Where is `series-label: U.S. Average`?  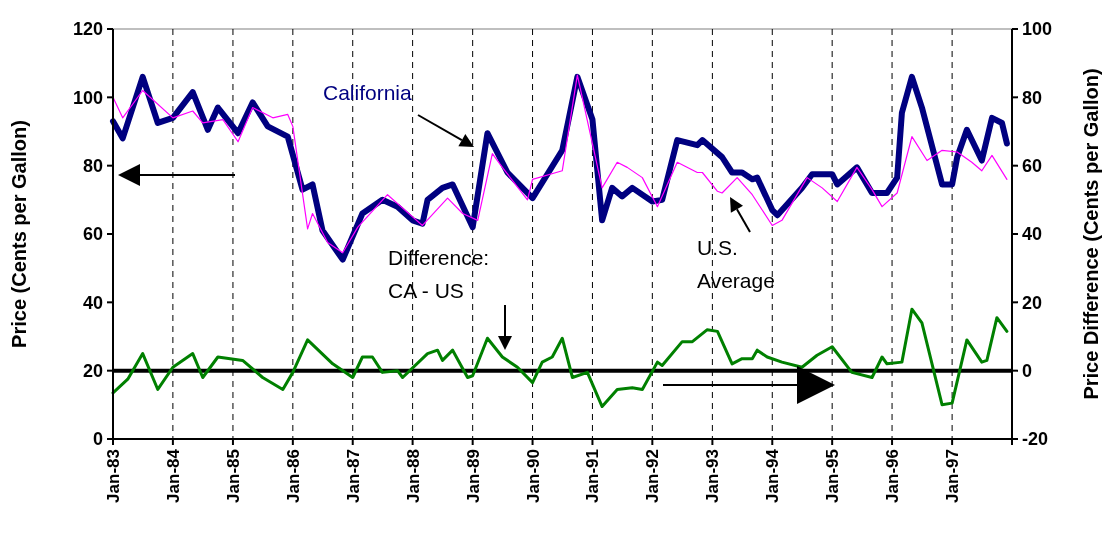
series-label: U.S. Average is located at coordinates (736, 264).